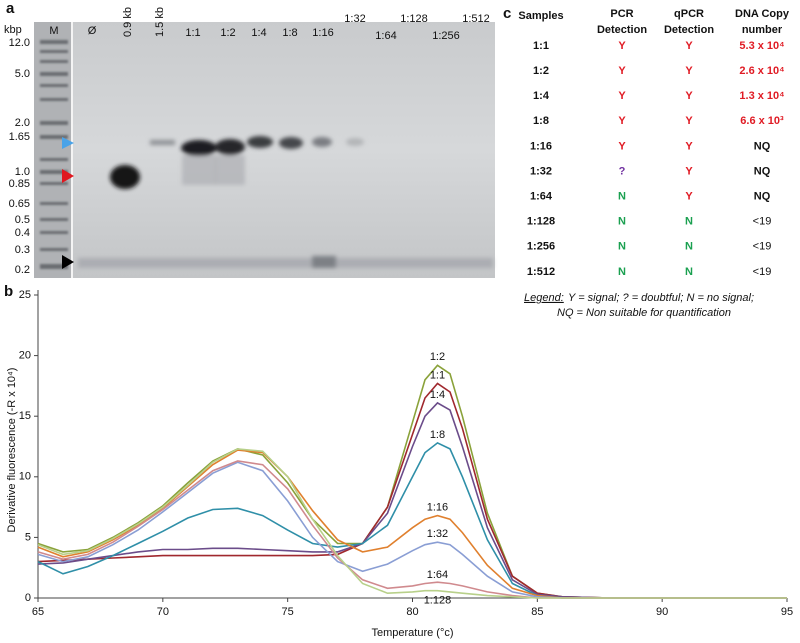  I want to click on table-cell: 2.6 x 10⁴, so click(761, 71).